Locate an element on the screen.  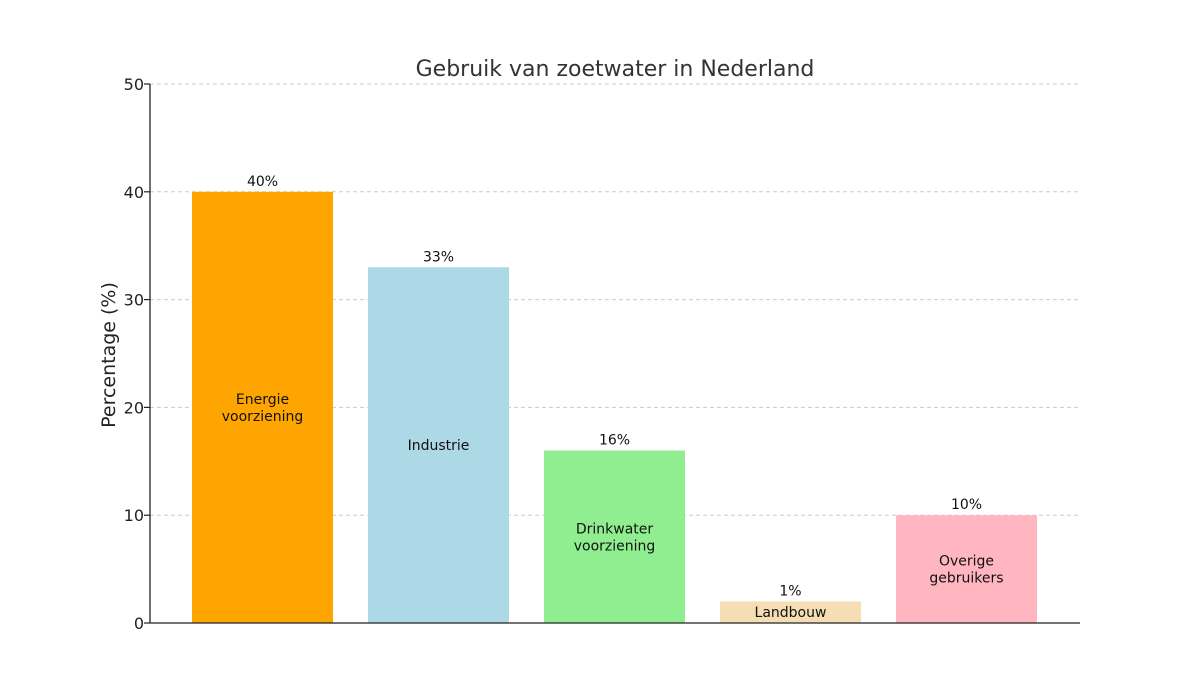
bar-value-label: 10% is located at coordinates (966, 505).